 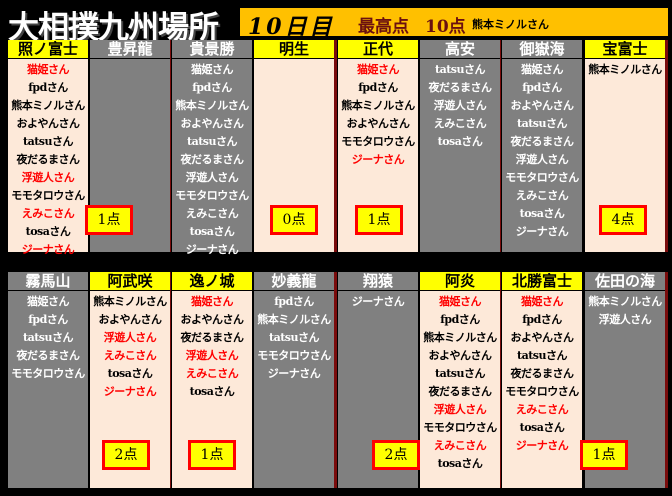 What do you see at coordinates (542, 281) in the screenshot?
I see `wrestler-name: 北勝富士` at bounding box center [542, 281].